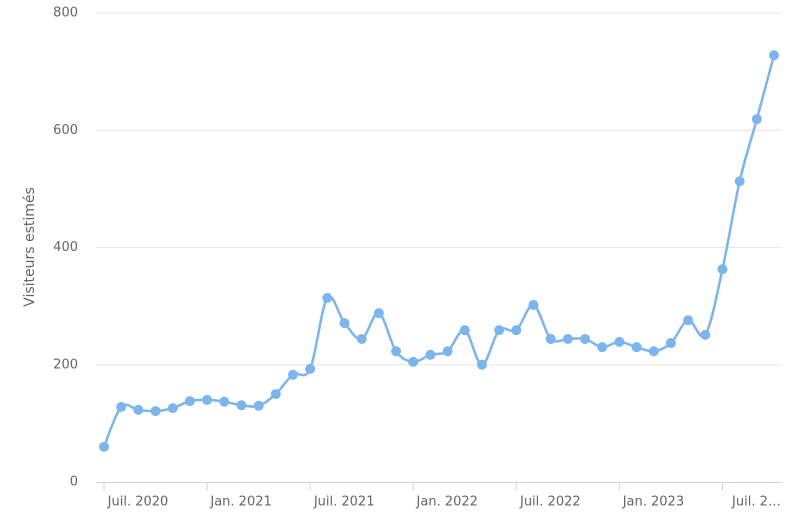  What do you see at coordinates (344, 502) in the screenshot?
I see `x-tick-label: Juil. 2021` at bounding box center [344, 502].